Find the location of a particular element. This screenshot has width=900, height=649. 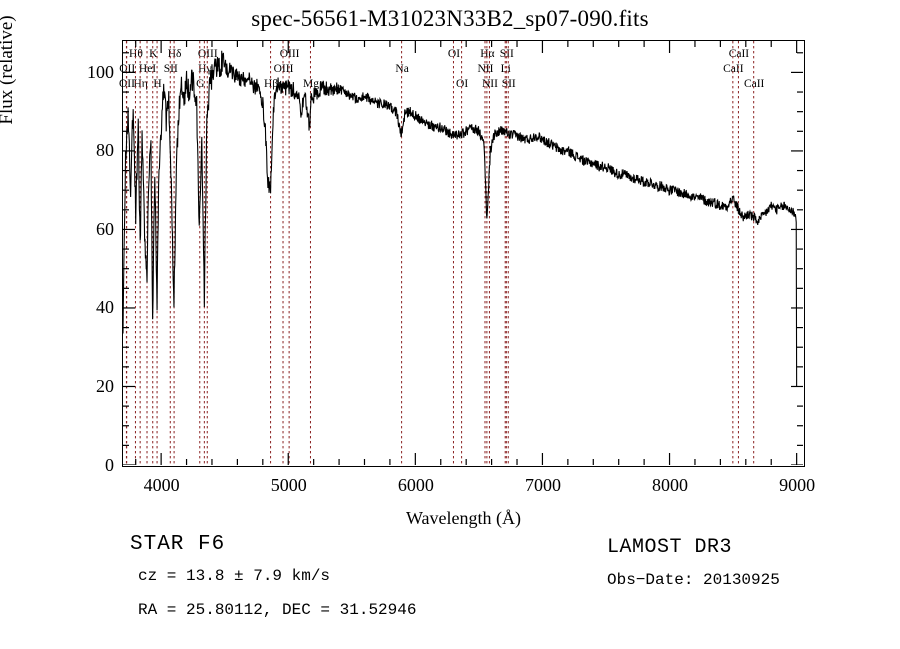

spectral-line-label: Hθ is located at coordinates (136, 54).